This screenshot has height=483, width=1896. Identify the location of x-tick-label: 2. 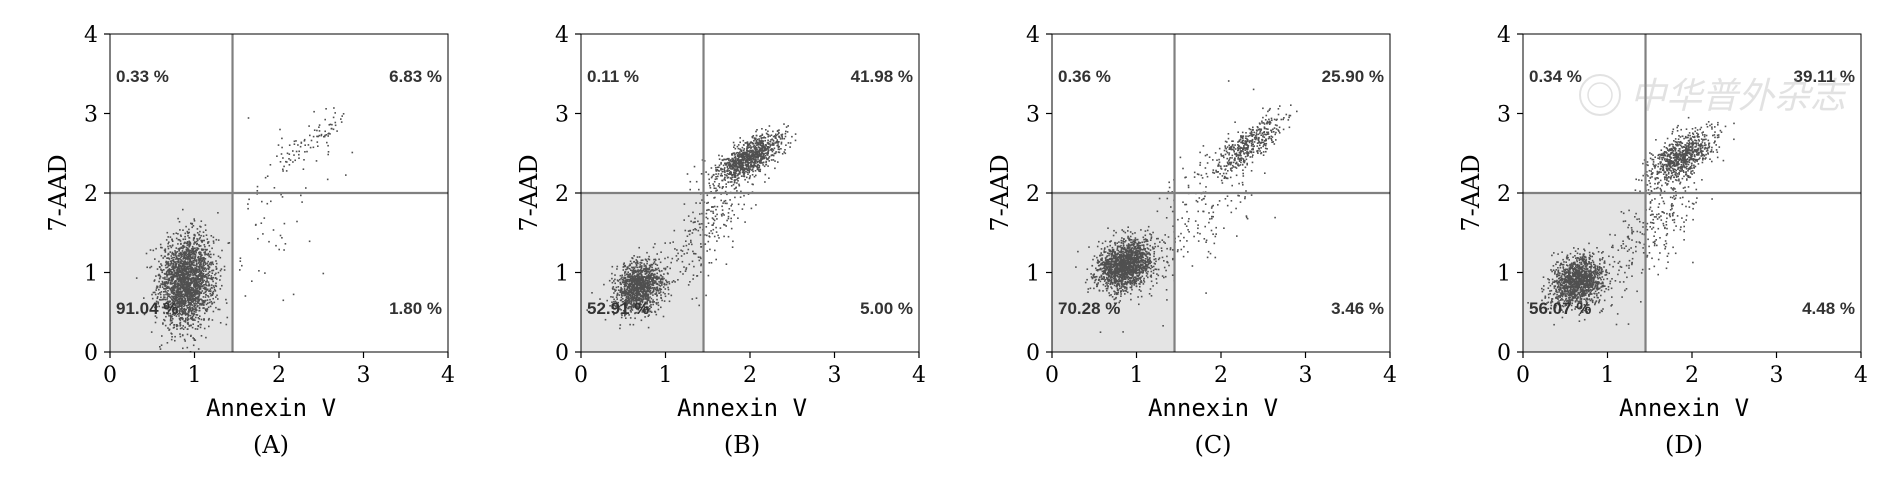
(750, 375).